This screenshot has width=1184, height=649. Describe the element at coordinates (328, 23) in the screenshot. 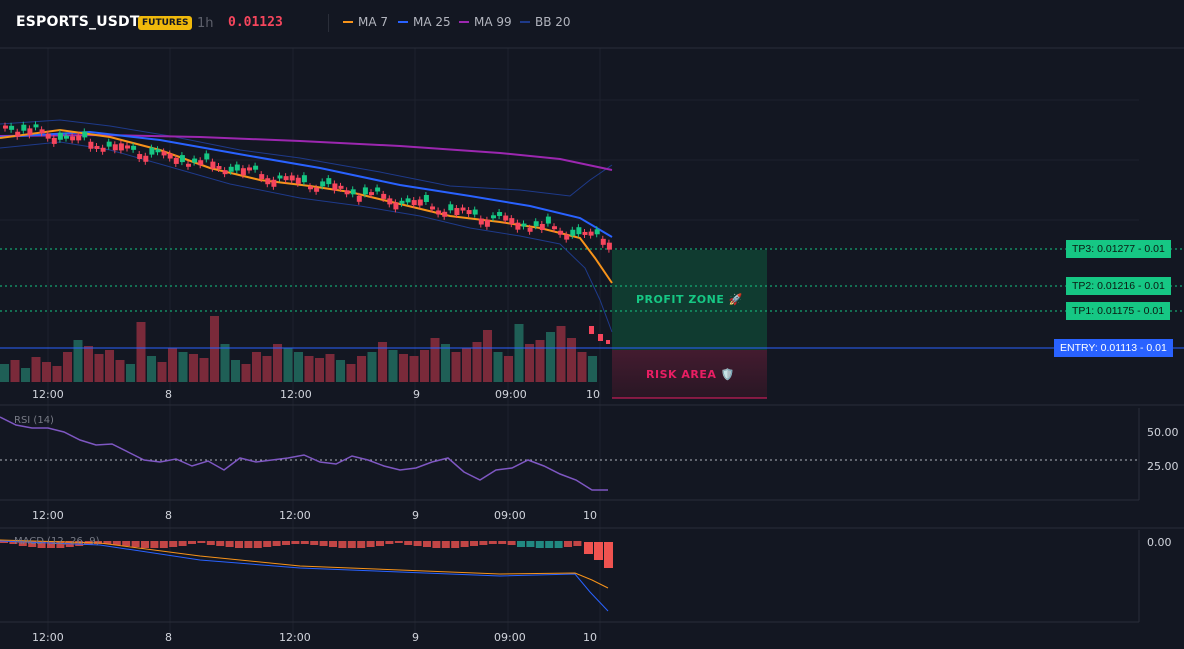

I see `header-divider` at that location.